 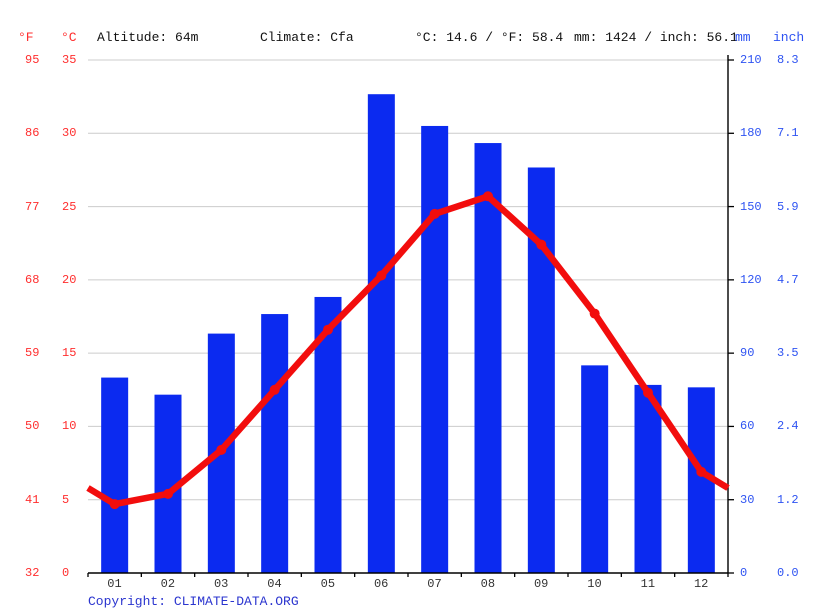 What do you see at coordinates (221, 584) in the screenshot?
I see `month-label: 03` at bounding box center [221, 584].